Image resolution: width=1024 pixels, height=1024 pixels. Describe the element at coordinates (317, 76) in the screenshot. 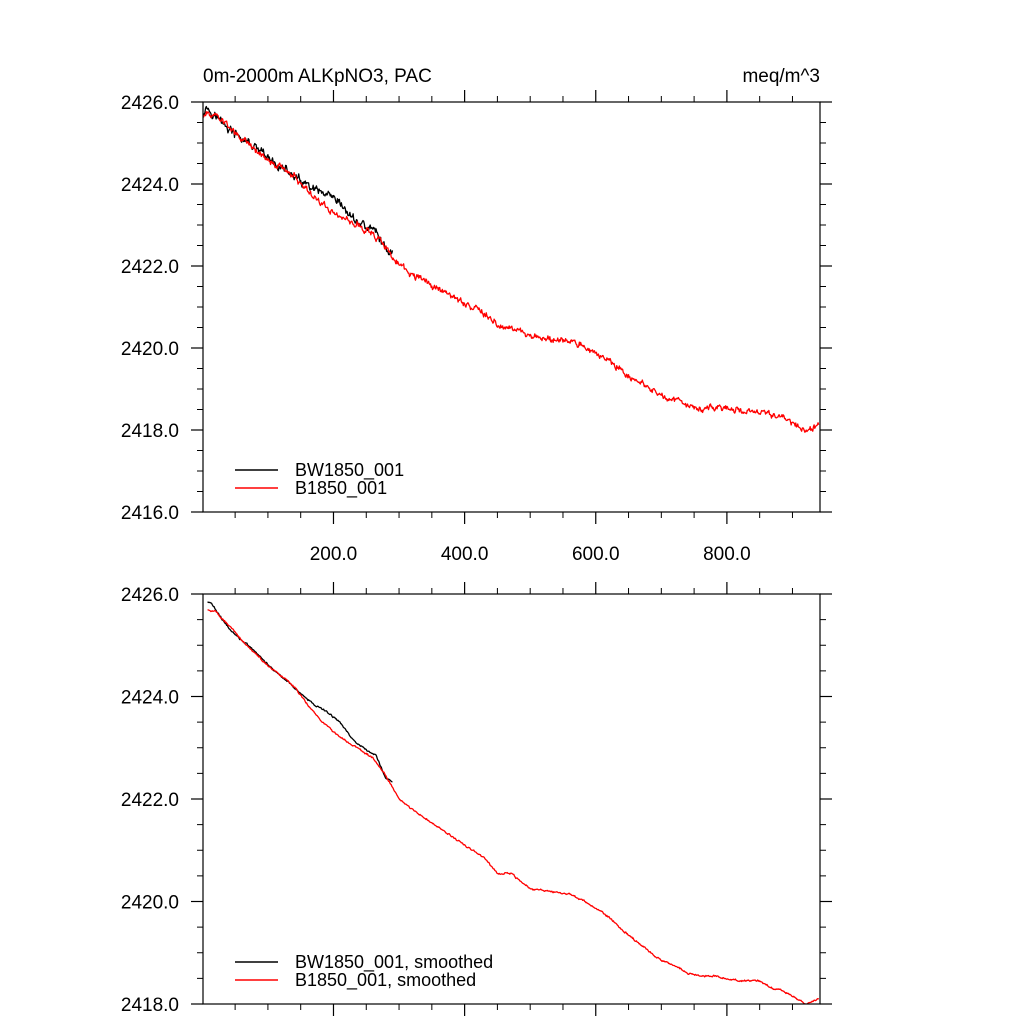

I see `top-panel-title: 0m-2000m ALKpNO3, PAC` at that location.